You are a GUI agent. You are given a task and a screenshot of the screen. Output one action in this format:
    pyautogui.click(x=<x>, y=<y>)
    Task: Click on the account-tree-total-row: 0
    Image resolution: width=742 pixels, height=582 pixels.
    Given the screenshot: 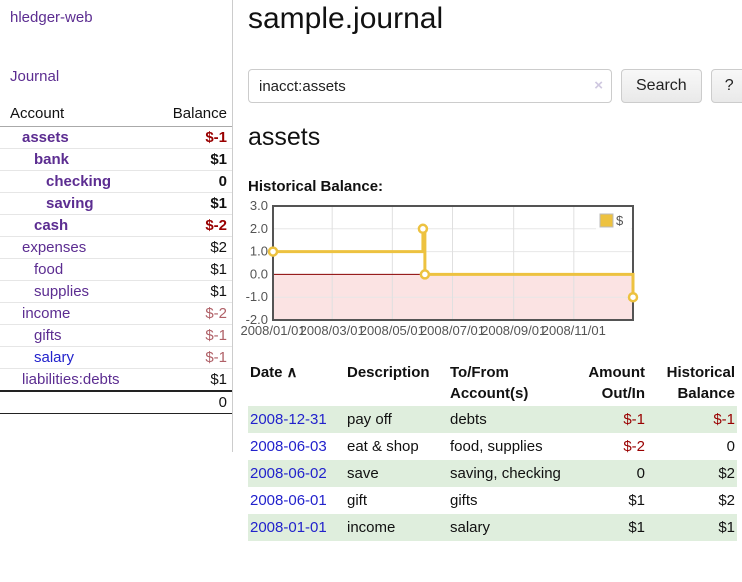 What is the action you would take?
    pyautogui.click(x=116, y=402)
    